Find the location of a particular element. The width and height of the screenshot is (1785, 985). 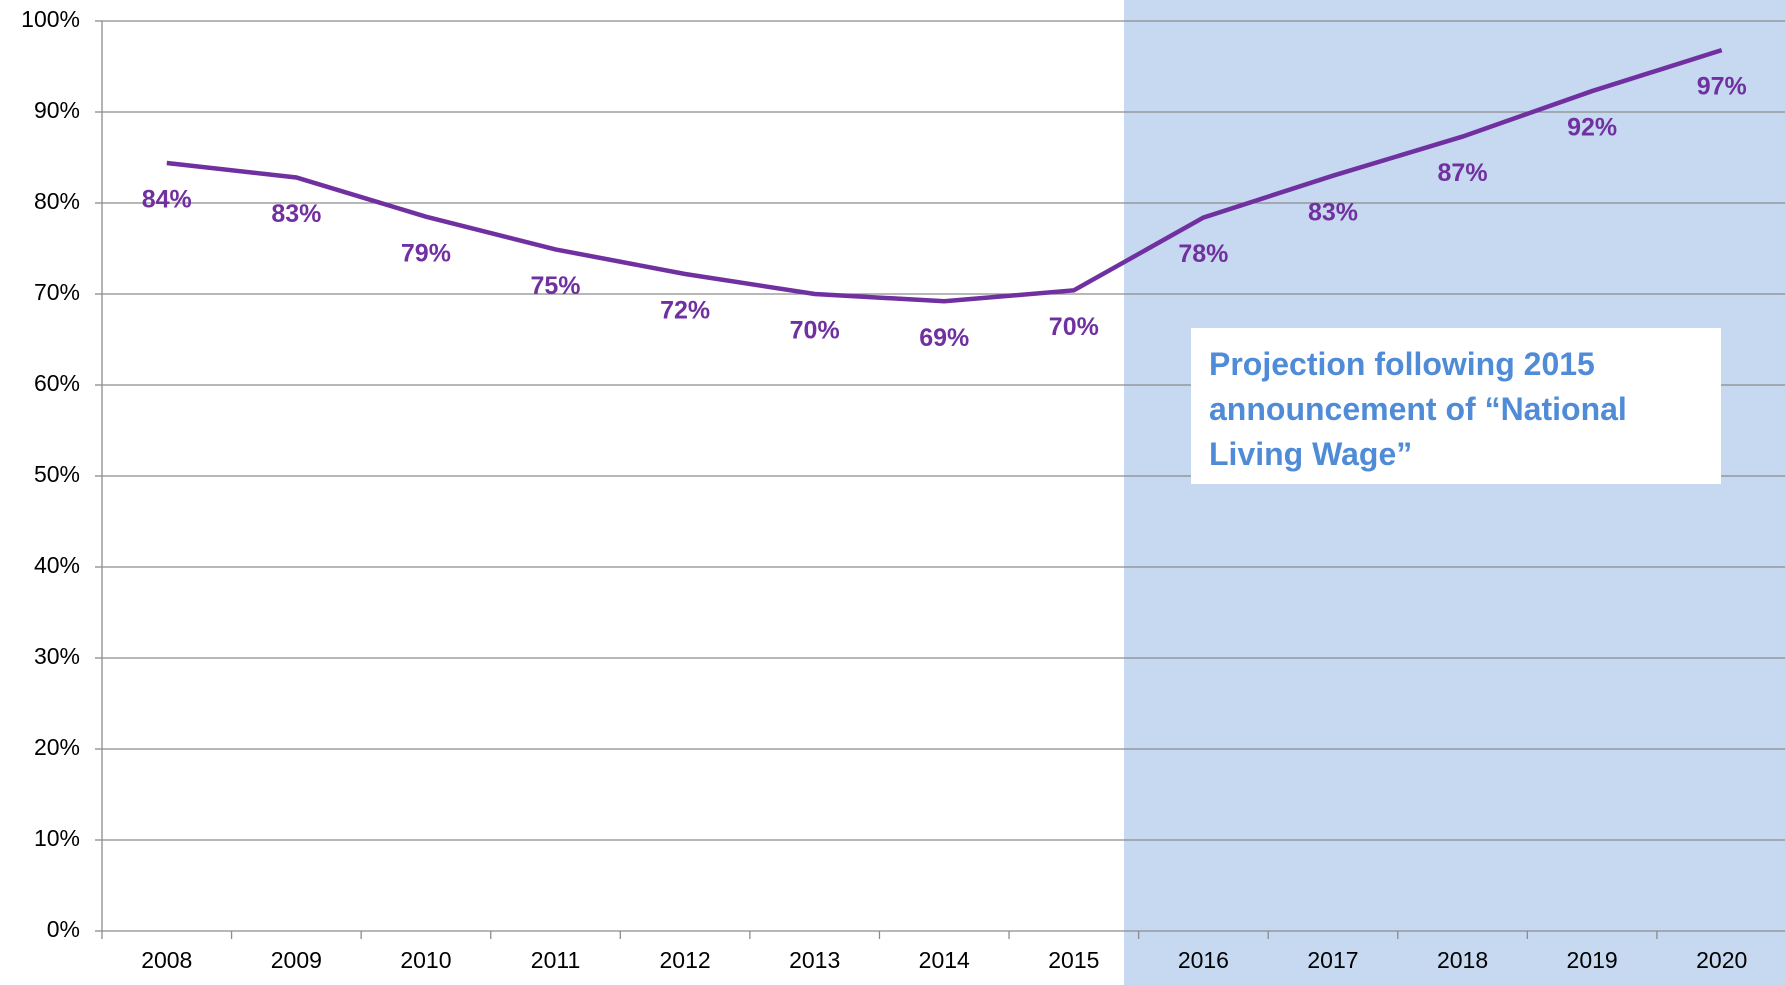

y-tick-label: 30% is located at coordinates (57, 656).